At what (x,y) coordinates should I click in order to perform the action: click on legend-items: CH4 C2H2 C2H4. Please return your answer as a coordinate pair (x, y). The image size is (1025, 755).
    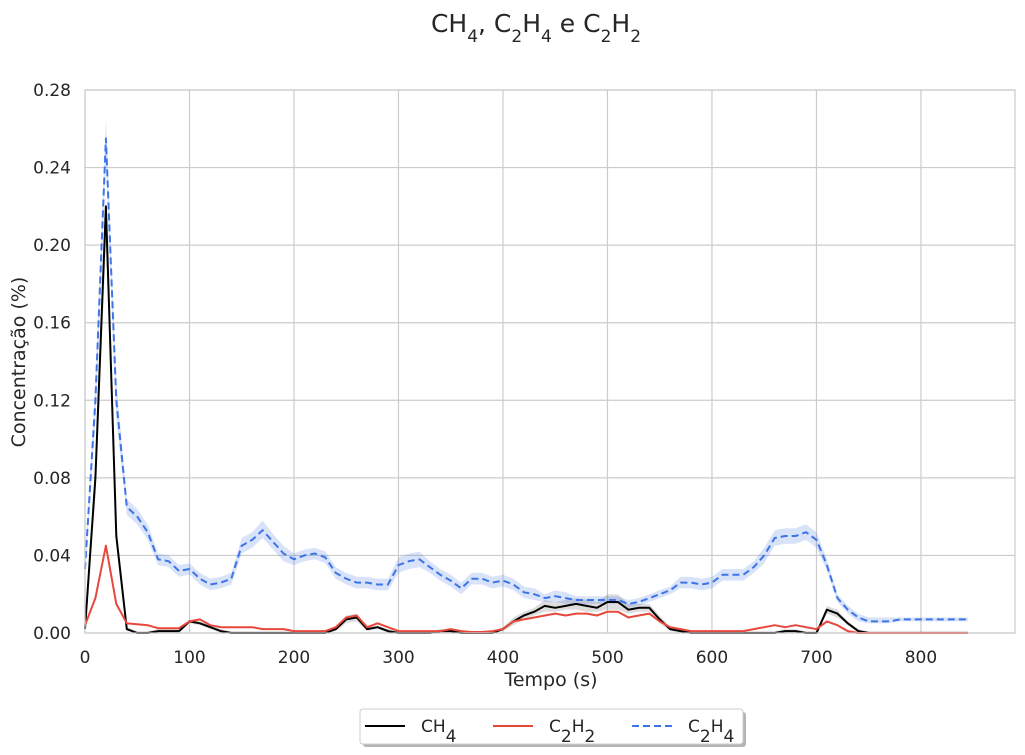
    Looking at the image, I should click on (549, 732).